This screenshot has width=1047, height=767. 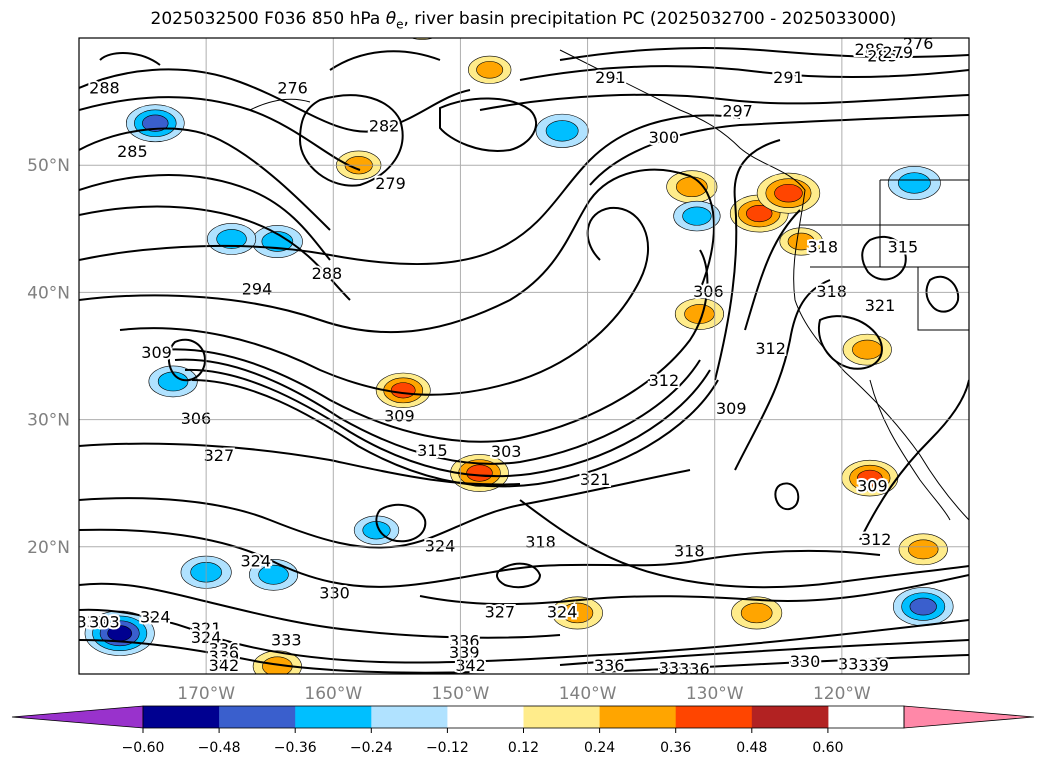 I want to click on x-tick-label: 150°W, so click(x=461, y=694).